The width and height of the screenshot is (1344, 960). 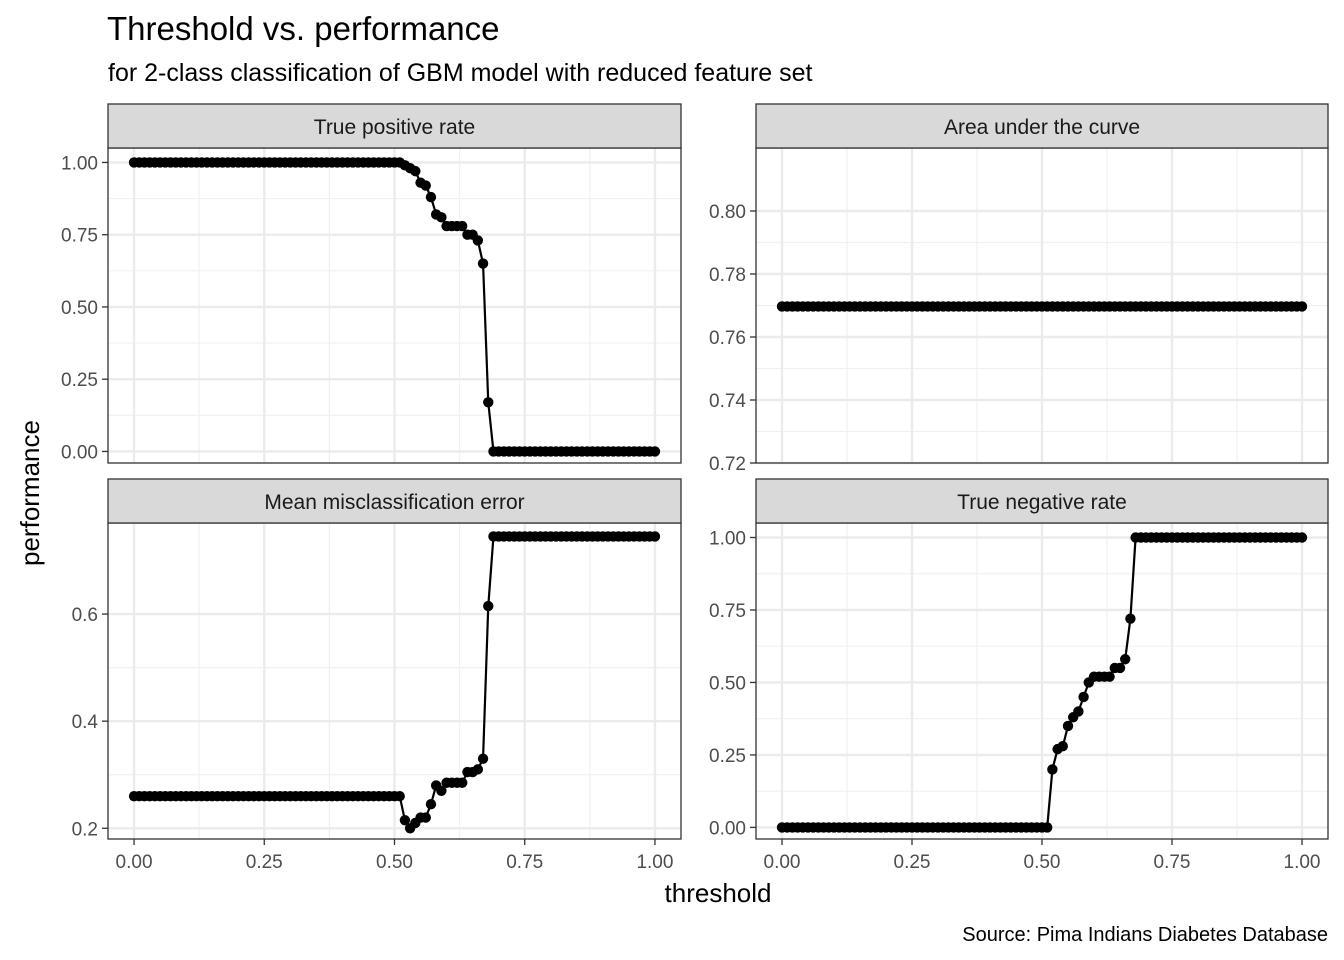 I want to click on y-tick-label: 0.74, so click(x=727, y=401).